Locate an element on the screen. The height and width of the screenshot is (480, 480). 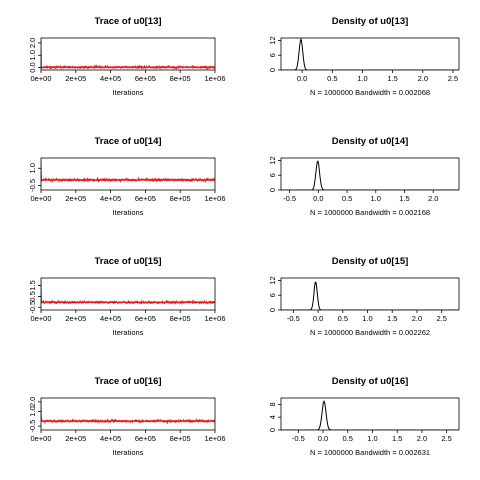
y-tick-label: 0.5 is located at coordinates (32, 296).